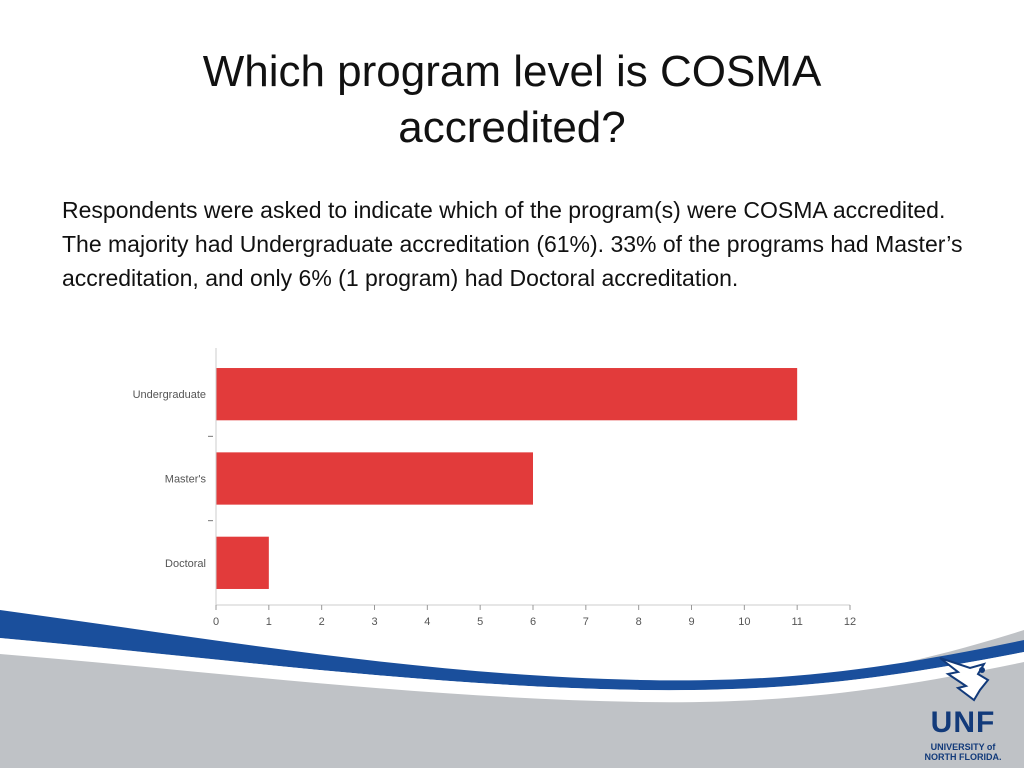 This screenshot has height=768, width=1024. I want to click on logo-line-1: UNIVERSITY of, so click(963, 747).